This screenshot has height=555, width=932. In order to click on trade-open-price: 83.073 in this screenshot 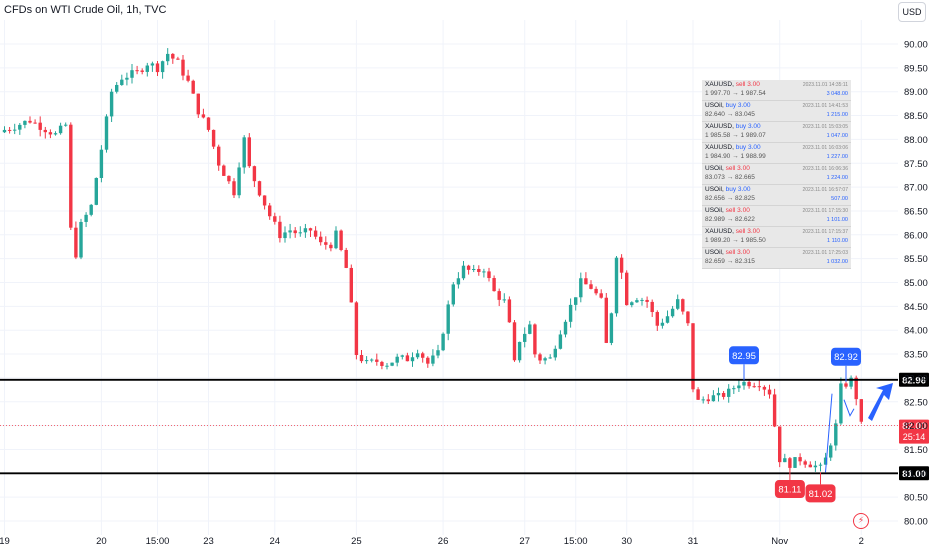, I will do `click(715, 177)`.